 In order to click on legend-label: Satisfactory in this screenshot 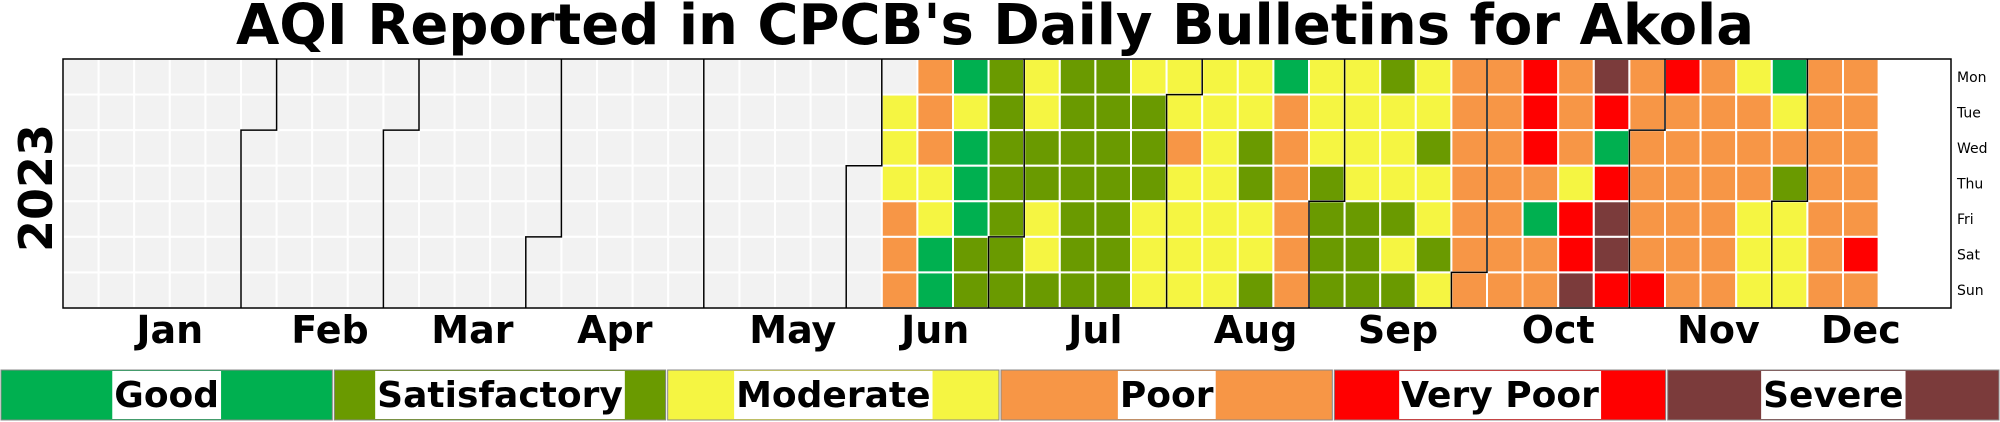, I will do `click(500, 395)`.